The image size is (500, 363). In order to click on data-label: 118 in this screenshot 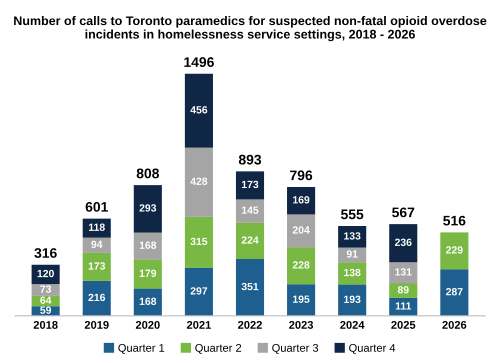, I will do `click(96, 227)`.